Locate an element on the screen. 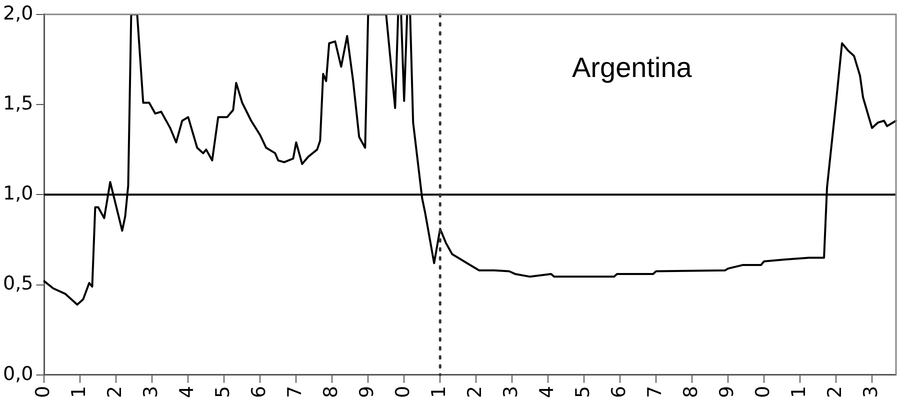 The width and height of the screenshot is (905, 401). y-tick-label: 2,0 is located at coordinates (18, 13).